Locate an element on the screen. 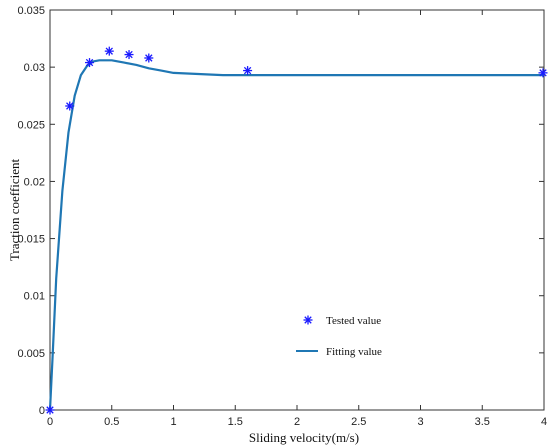 The height and width of the screenshot is (448, 550). y-tick-label: 0.01 is located at coordinates (34, 297).